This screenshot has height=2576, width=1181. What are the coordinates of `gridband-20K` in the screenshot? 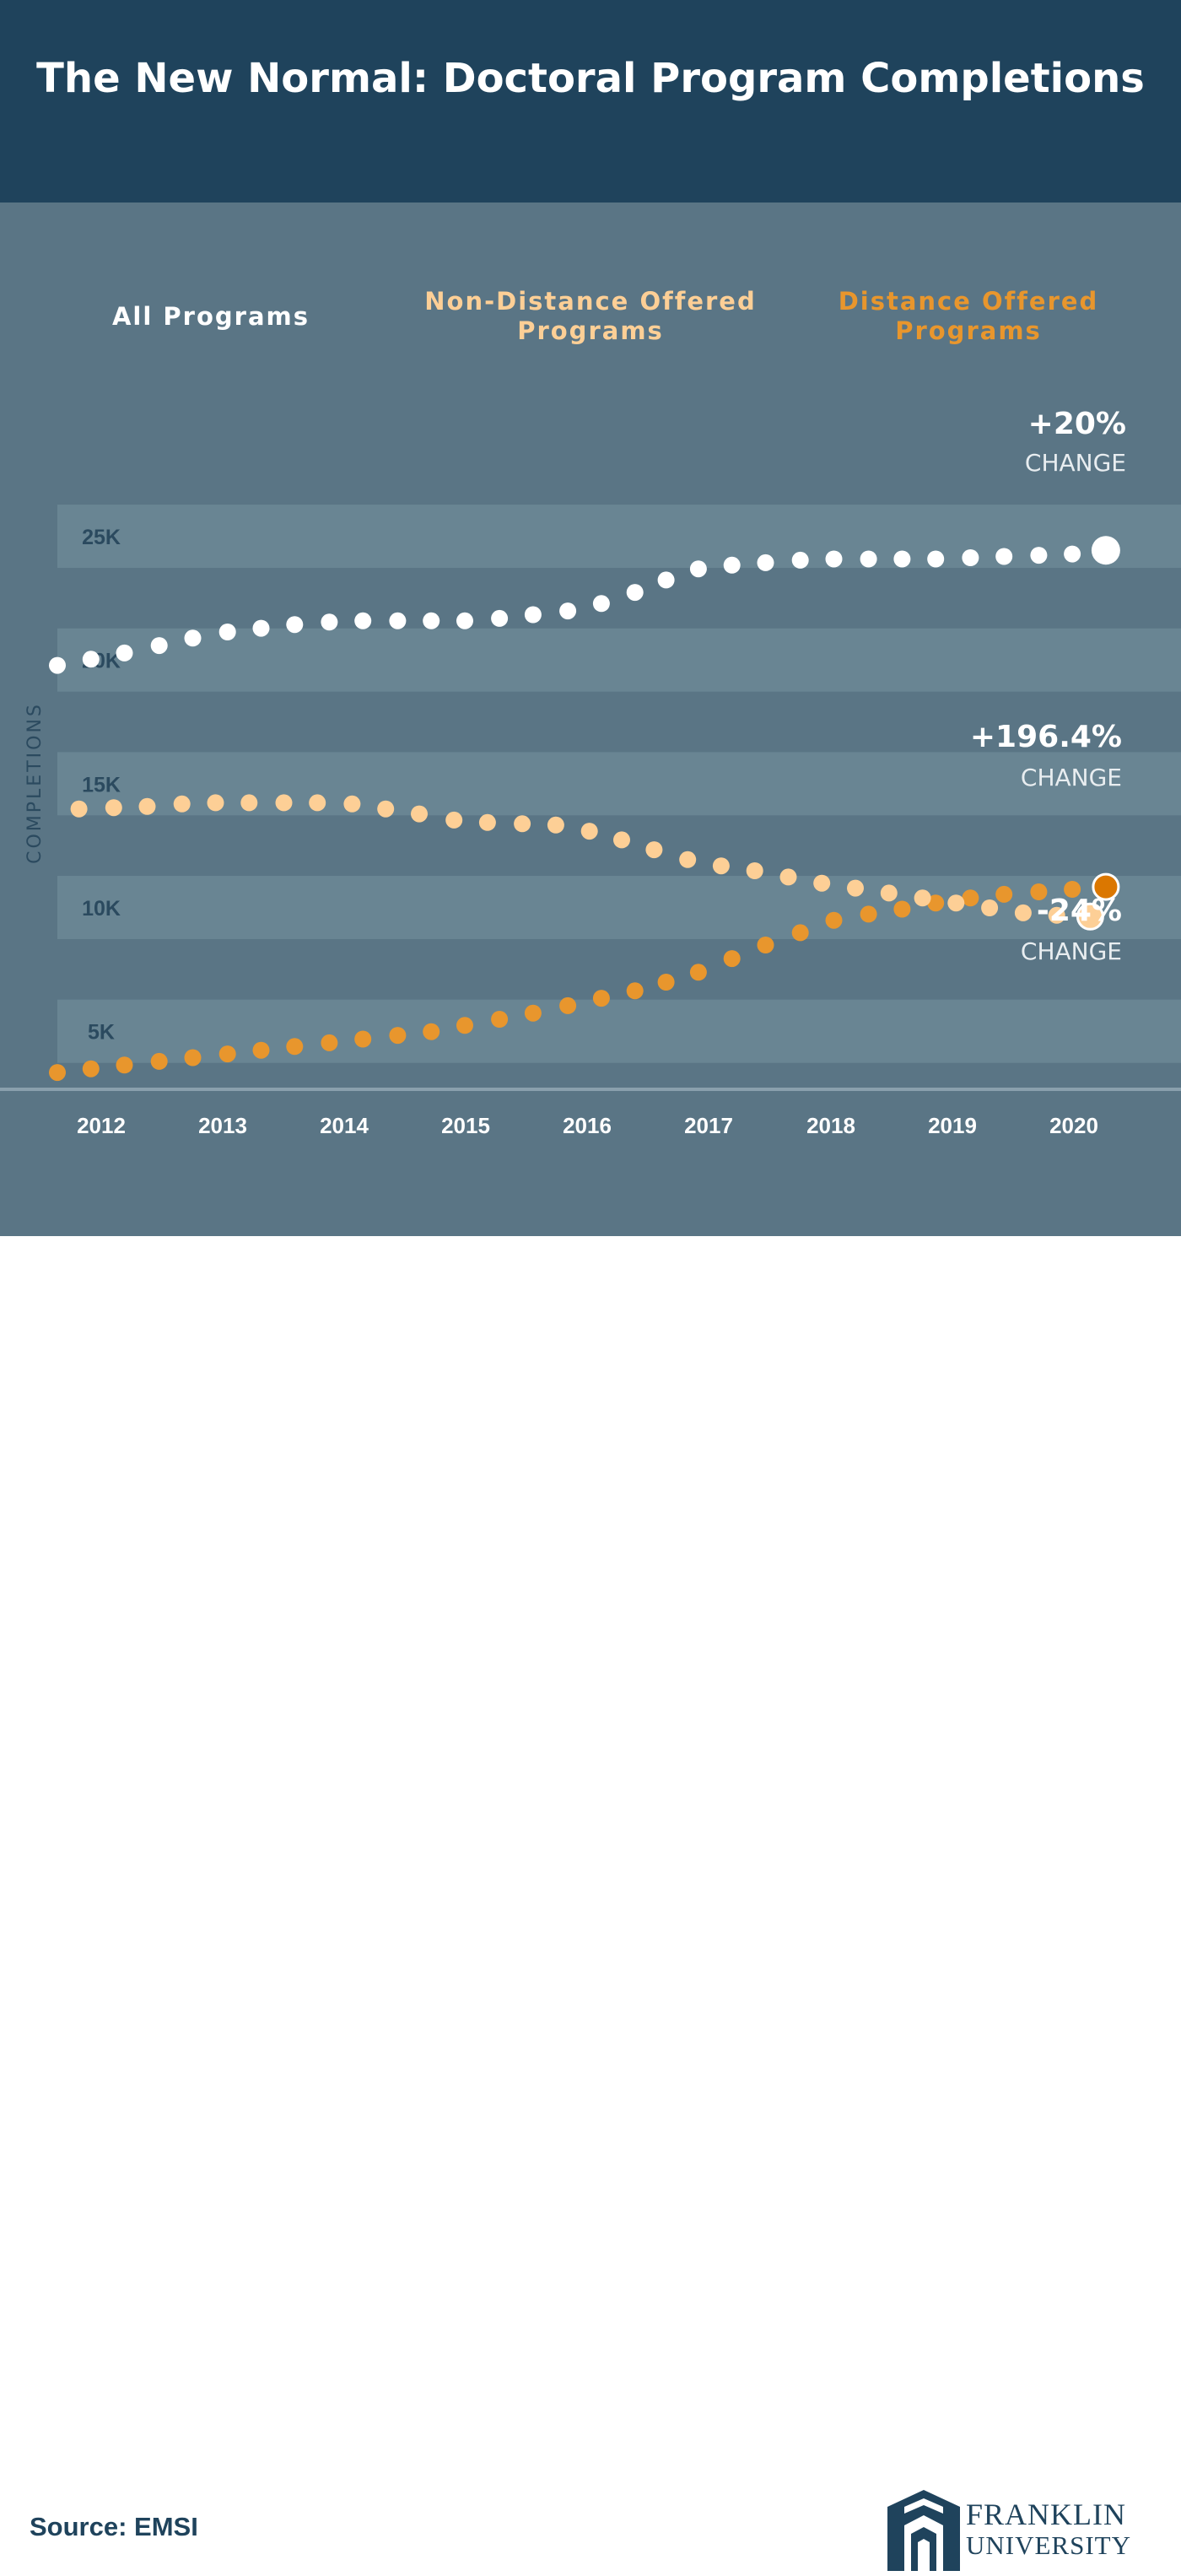 It's located at (619, 660).